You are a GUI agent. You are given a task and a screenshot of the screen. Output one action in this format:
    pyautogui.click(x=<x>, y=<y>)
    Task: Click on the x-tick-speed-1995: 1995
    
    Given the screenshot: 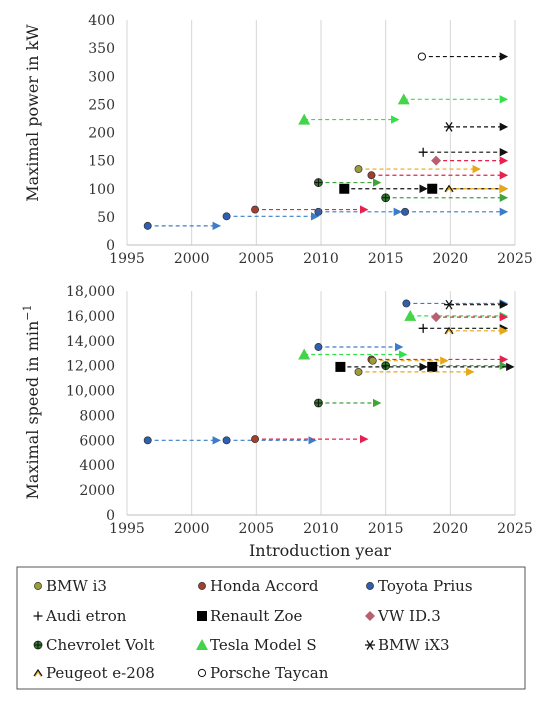 What is the action you would take?
    pyautogui.click(x=127, y=529)
    